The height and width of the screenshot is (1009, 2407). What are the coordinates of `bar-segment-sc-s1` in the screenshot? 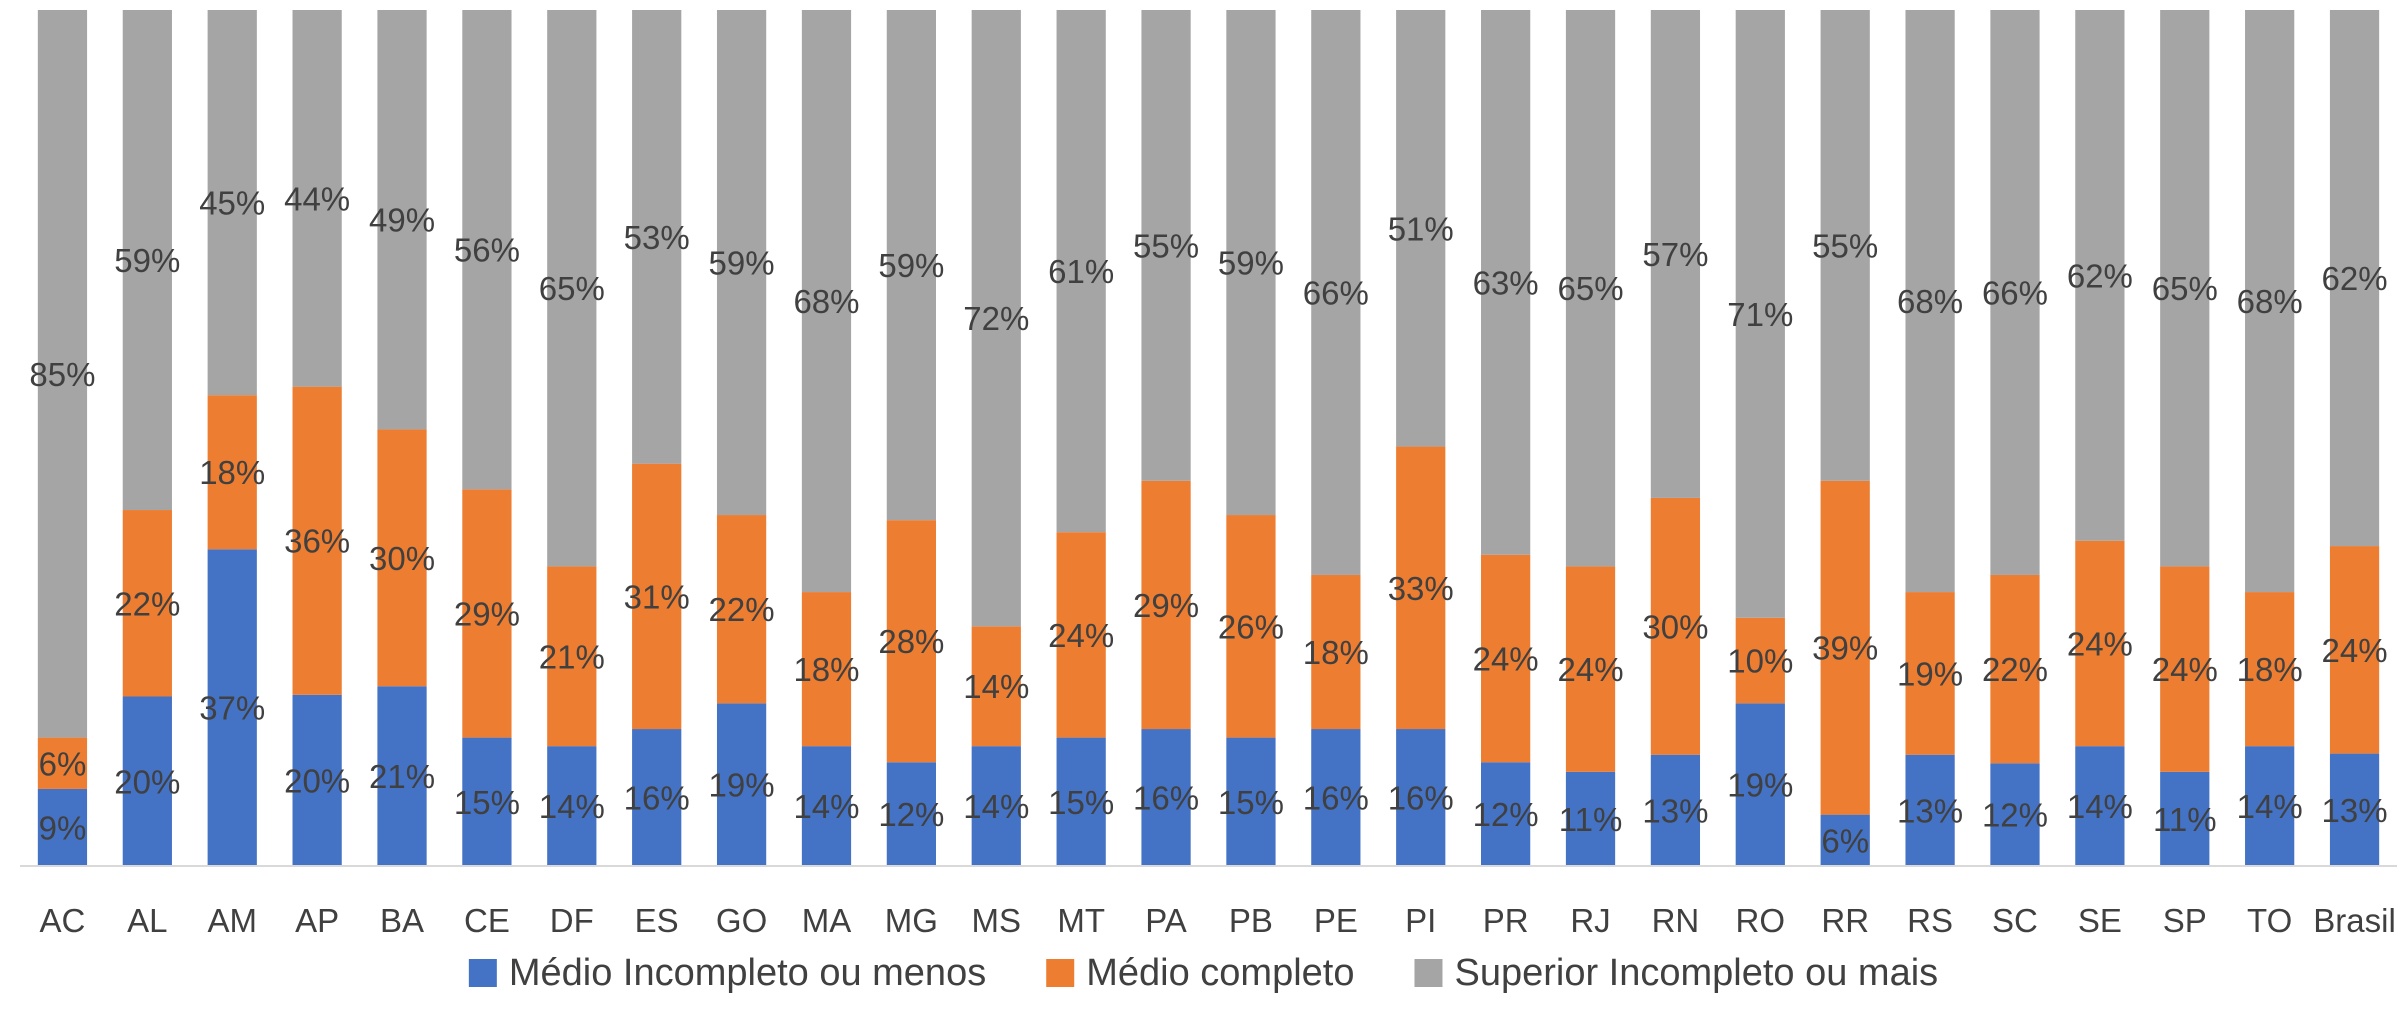 It's located at (2015, 814).